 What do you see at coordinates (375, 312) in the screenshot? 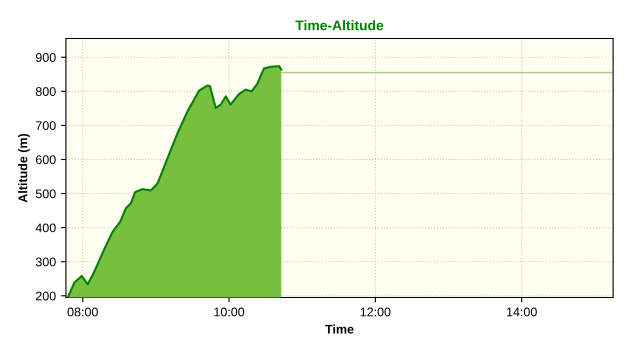
I see `x-tick-label: 12:00` at bounding box center [375, 312].